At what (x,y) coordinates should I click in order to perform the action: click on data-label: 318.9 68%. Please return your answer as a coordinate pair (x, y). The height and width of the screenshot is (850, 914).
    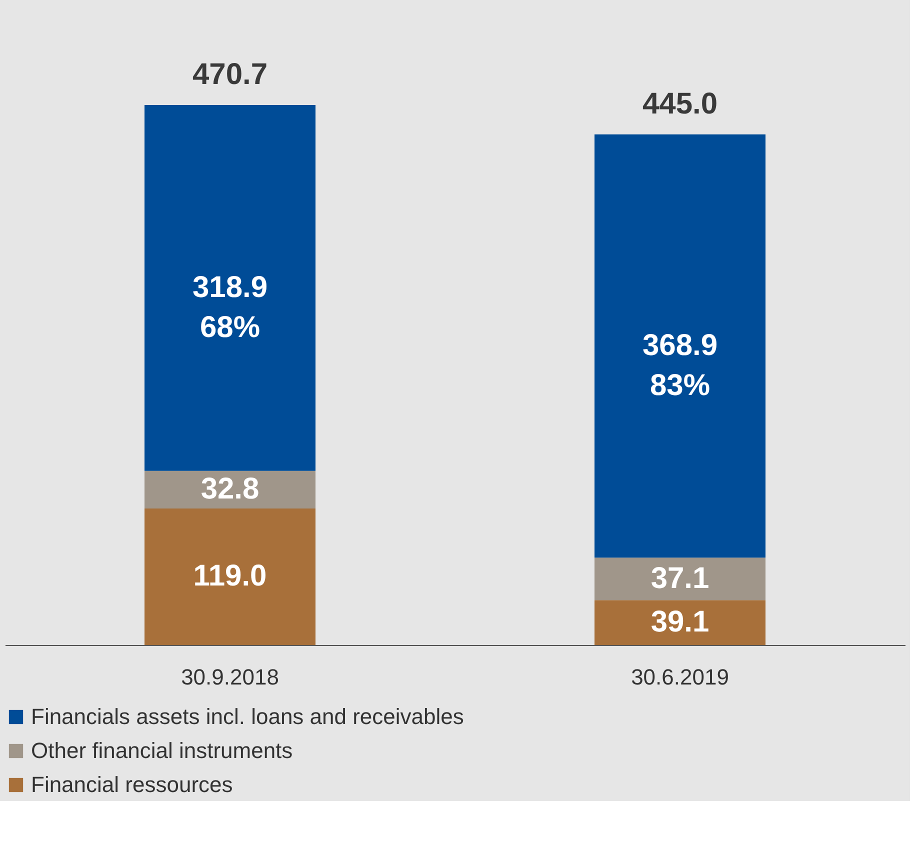
    Looking at the image, I should click on (230, 307).